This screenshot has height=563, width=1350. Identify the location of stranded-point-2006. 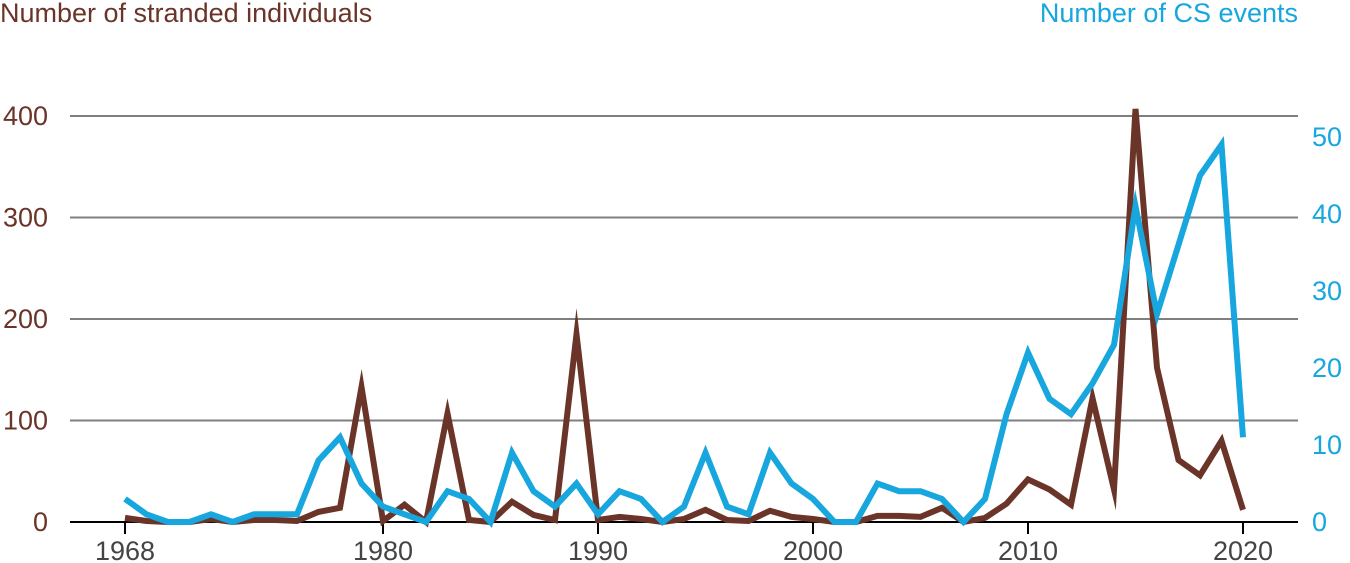
(942, 508).